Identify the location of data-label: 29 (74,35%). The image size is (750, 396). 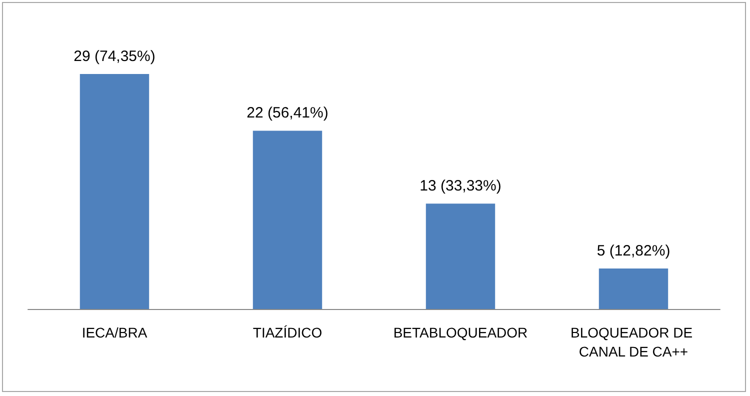
(115, 56).